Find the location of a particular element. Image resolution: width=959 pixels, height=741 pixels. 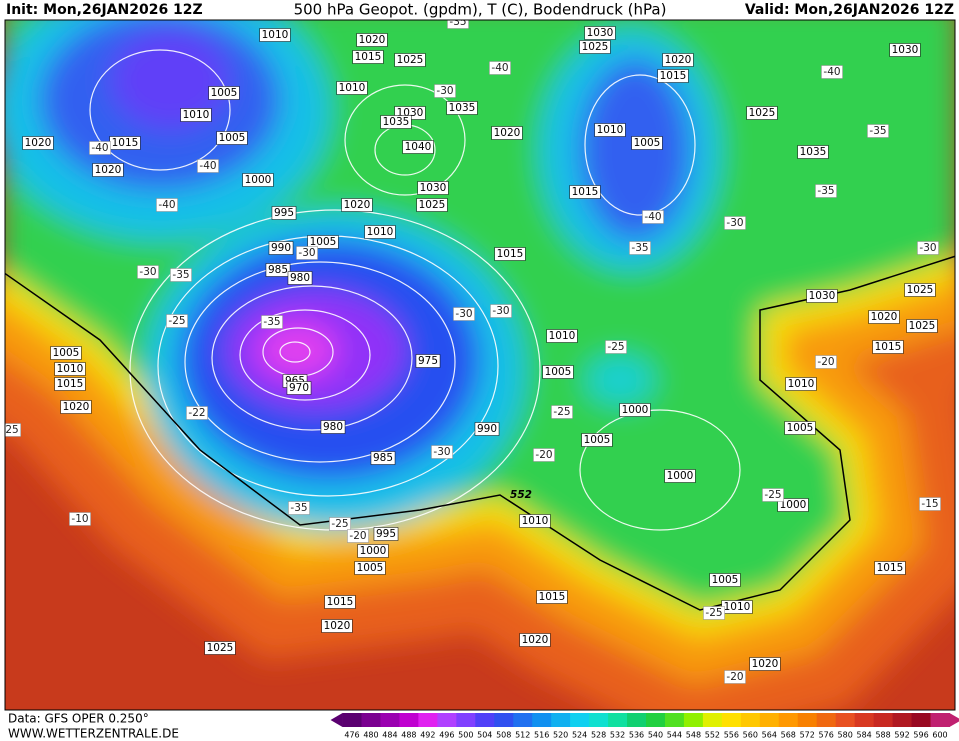

temperature-label: -15 is located at coordinates (930, 504).